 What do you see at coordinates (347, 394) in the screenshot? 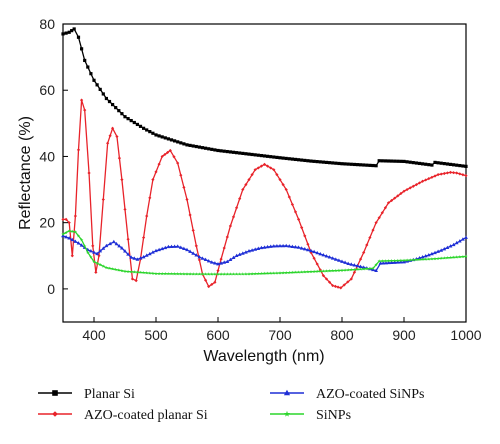
I see `legend-item: AZO-coated SiNPs` at bounding box center [347, 394].